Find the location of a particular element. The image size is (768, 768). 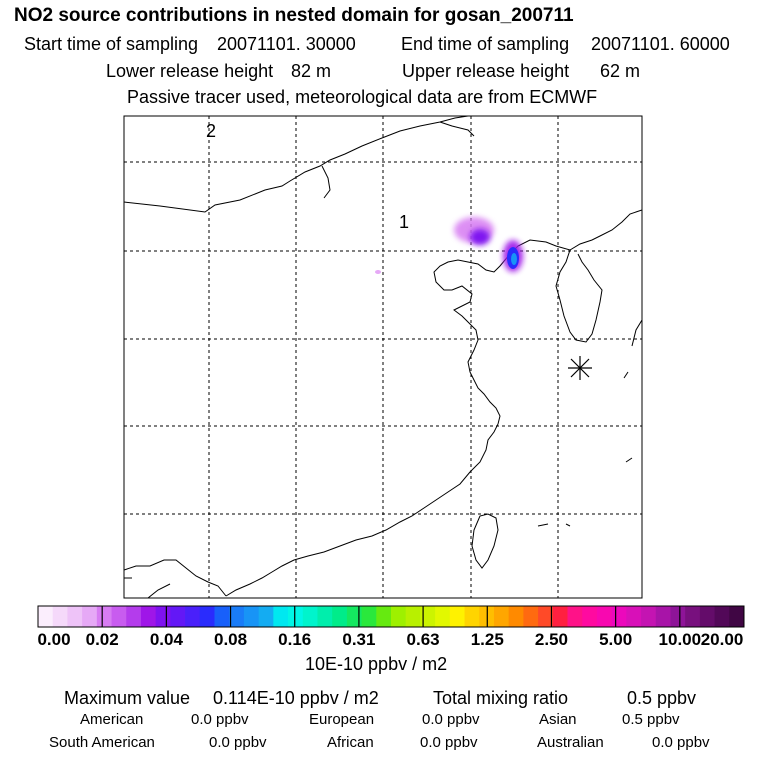

start-time-label: Start time of sampling is located at coordinates (111, 44).